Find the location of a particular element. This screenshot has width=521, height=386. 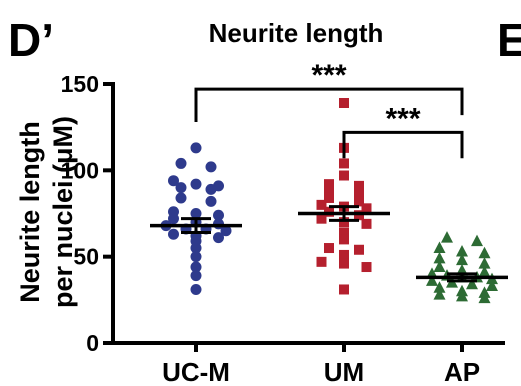

y-axis-label-line2: per nuclei (μM) is located at coordinates (63, 212).